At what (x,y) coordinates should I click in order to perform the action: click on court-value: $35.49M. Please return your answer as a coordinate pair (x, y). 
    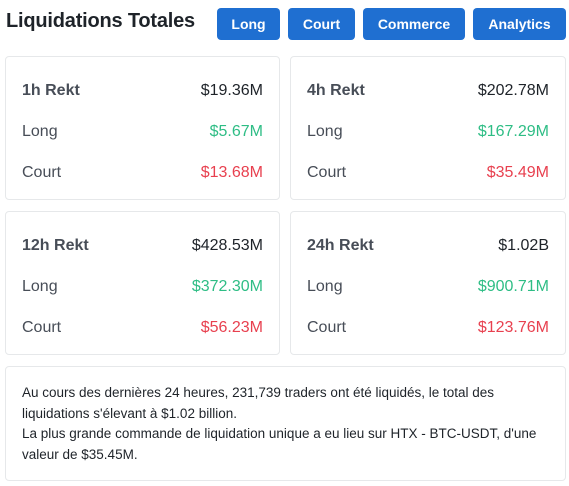
    Looking at the image, I should click on (517, 172).